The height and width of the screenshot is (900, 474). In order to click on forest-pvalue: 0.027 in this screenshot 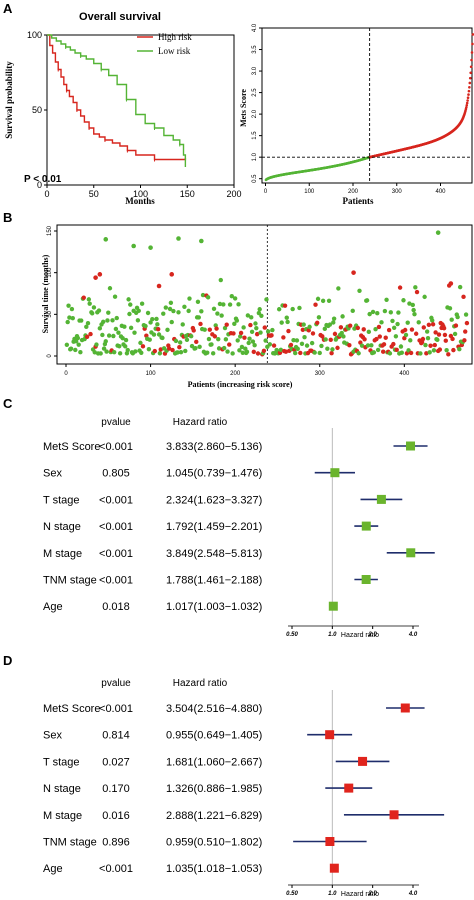, I will do `click(116, 762)`.